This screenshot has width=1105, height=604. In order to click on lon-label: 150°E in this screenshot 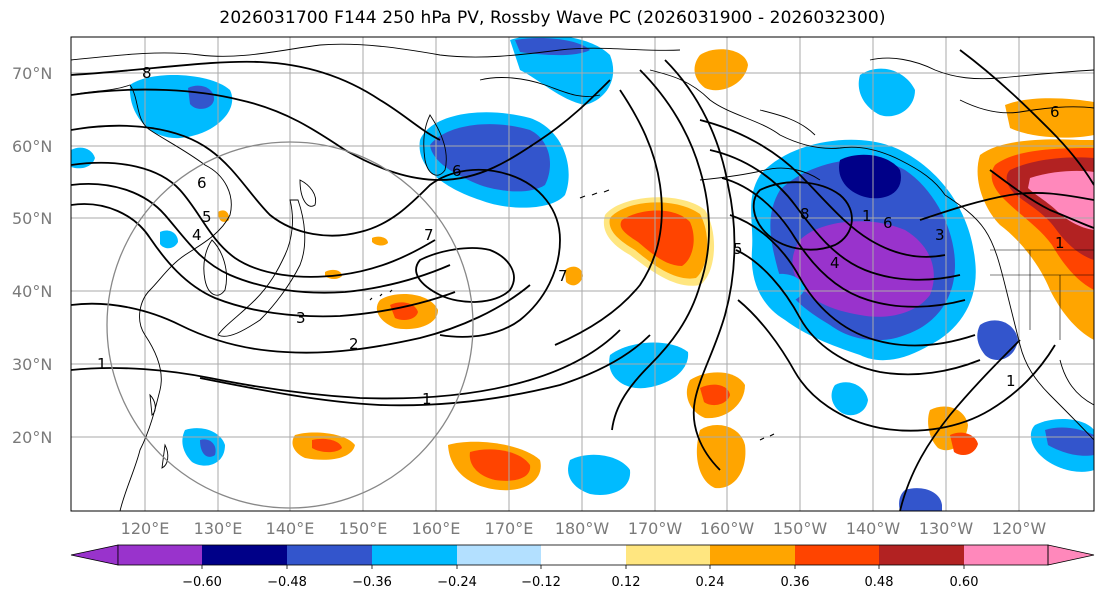, I will do `click(363, 528)`.